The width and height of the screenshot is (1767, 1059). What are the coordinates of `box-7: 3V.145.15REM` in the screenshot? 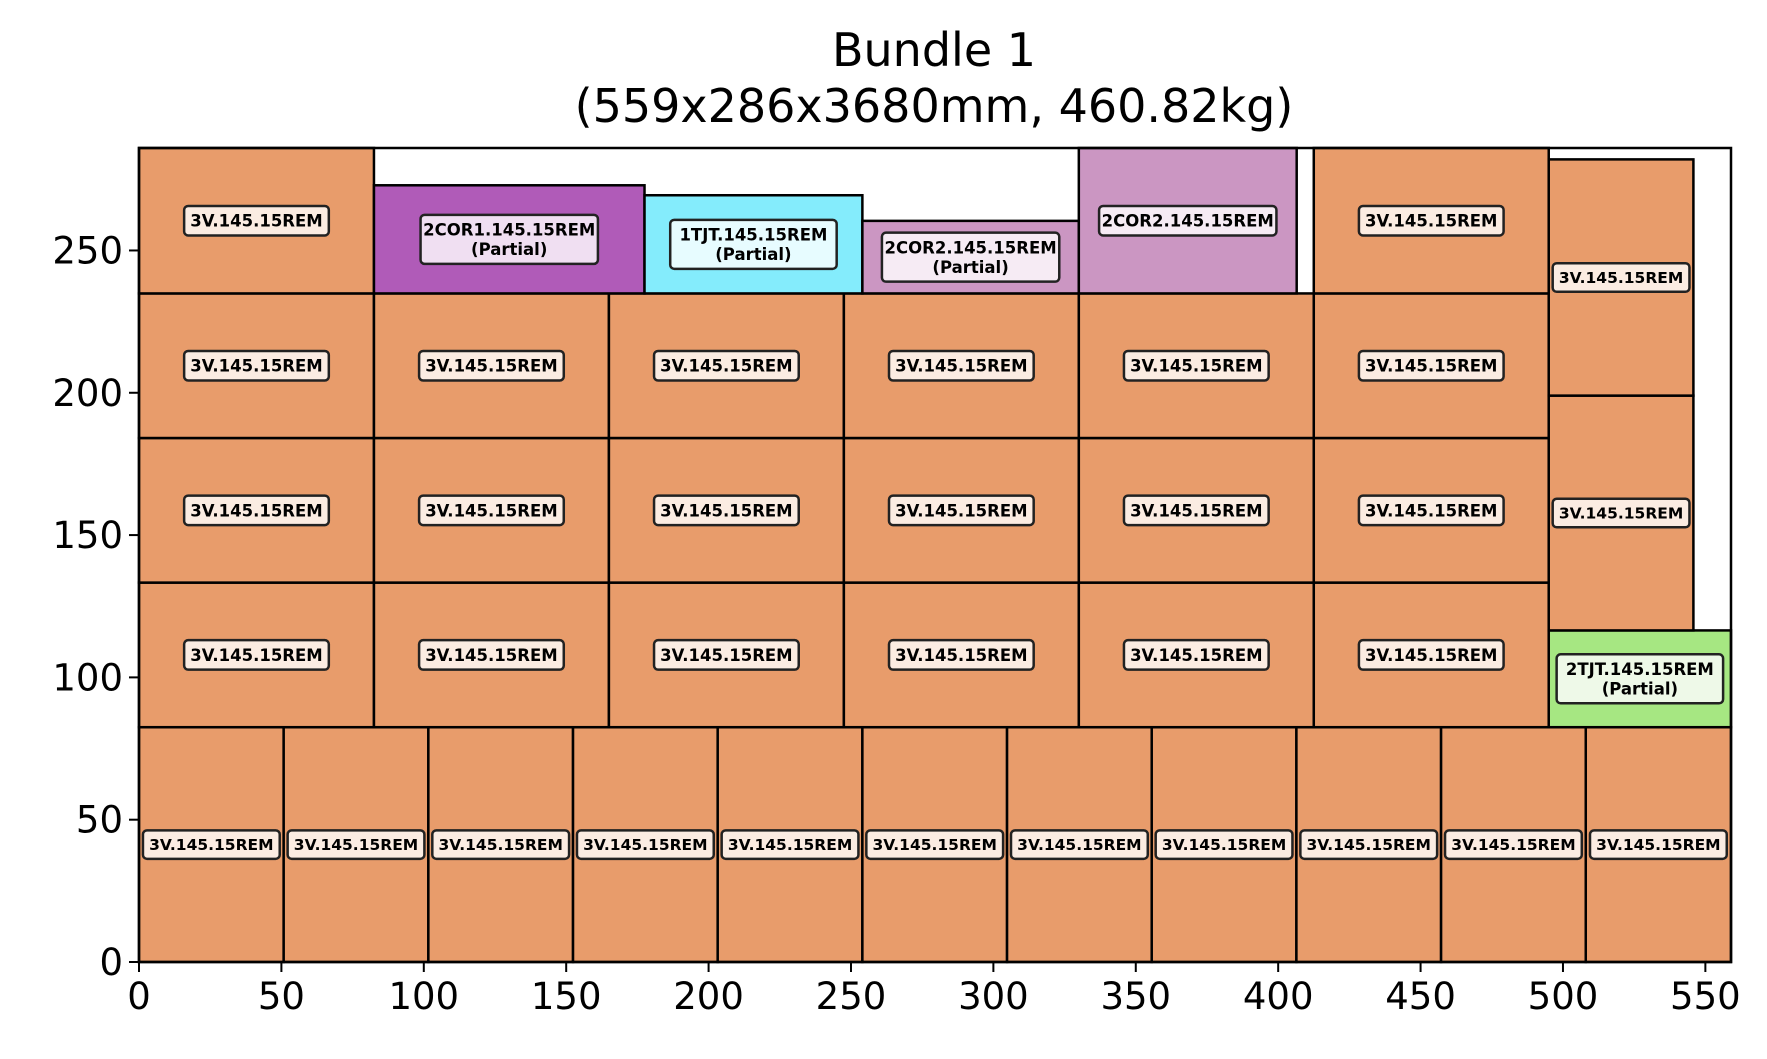 It's located at (1224, 844).